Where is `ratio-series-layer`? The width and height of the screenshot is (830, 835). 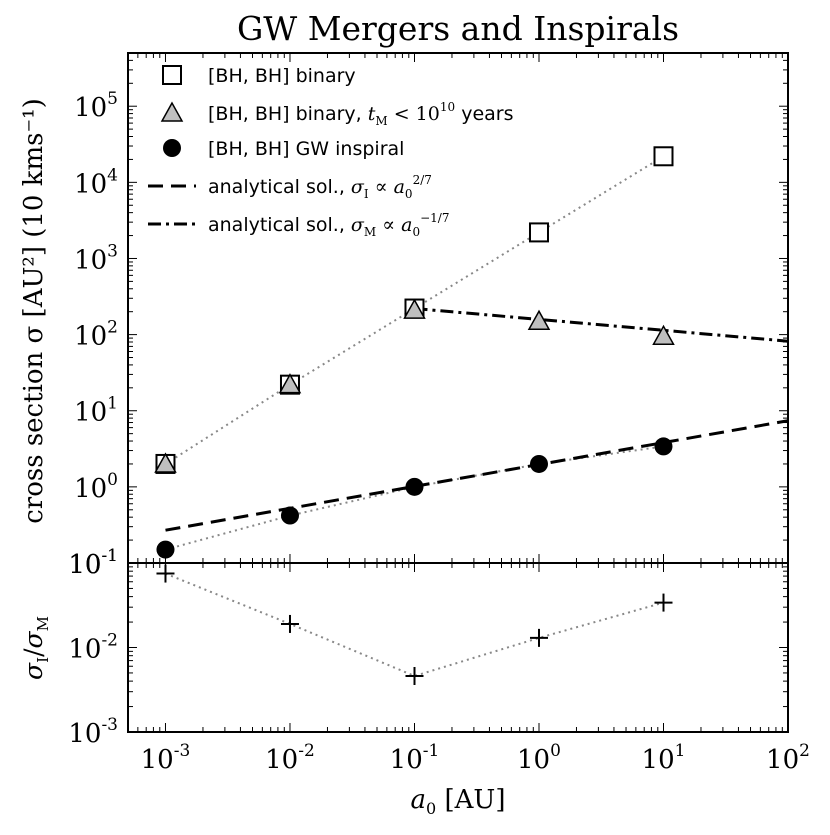 ratio-series-layer is located at coordinates (414, 624).